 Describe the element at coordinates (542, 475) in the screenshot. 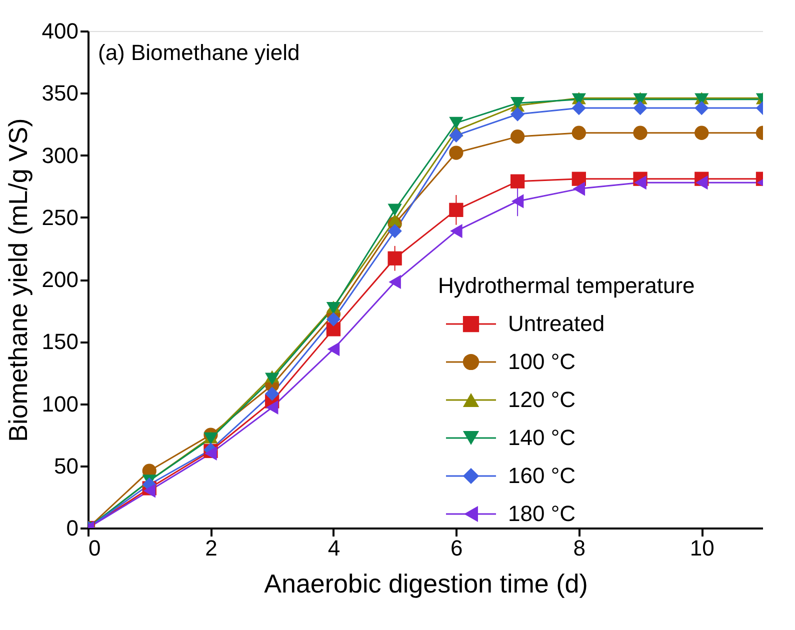

I see `legend-label: 160 °C` at that location.